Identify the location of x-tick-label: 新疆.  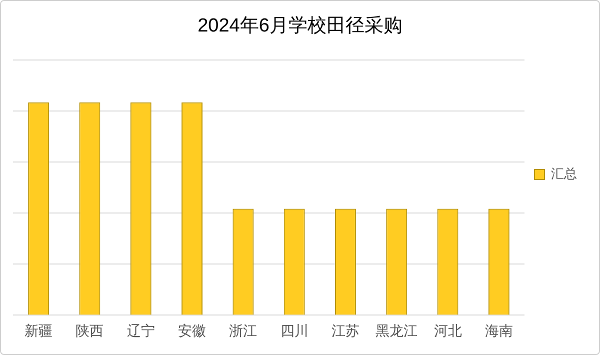
(38, 330).